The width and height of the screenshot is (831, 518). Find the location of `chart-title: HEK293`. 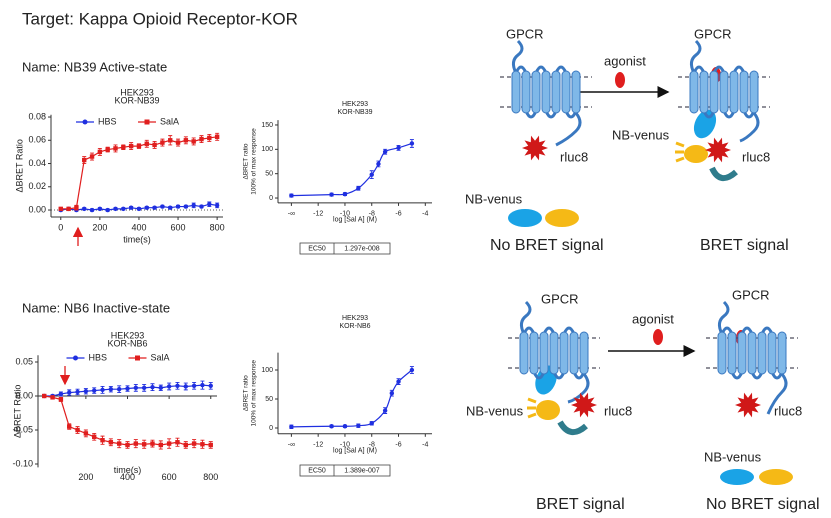

chart-title: HEK293 is located at coordinates (137, 92).